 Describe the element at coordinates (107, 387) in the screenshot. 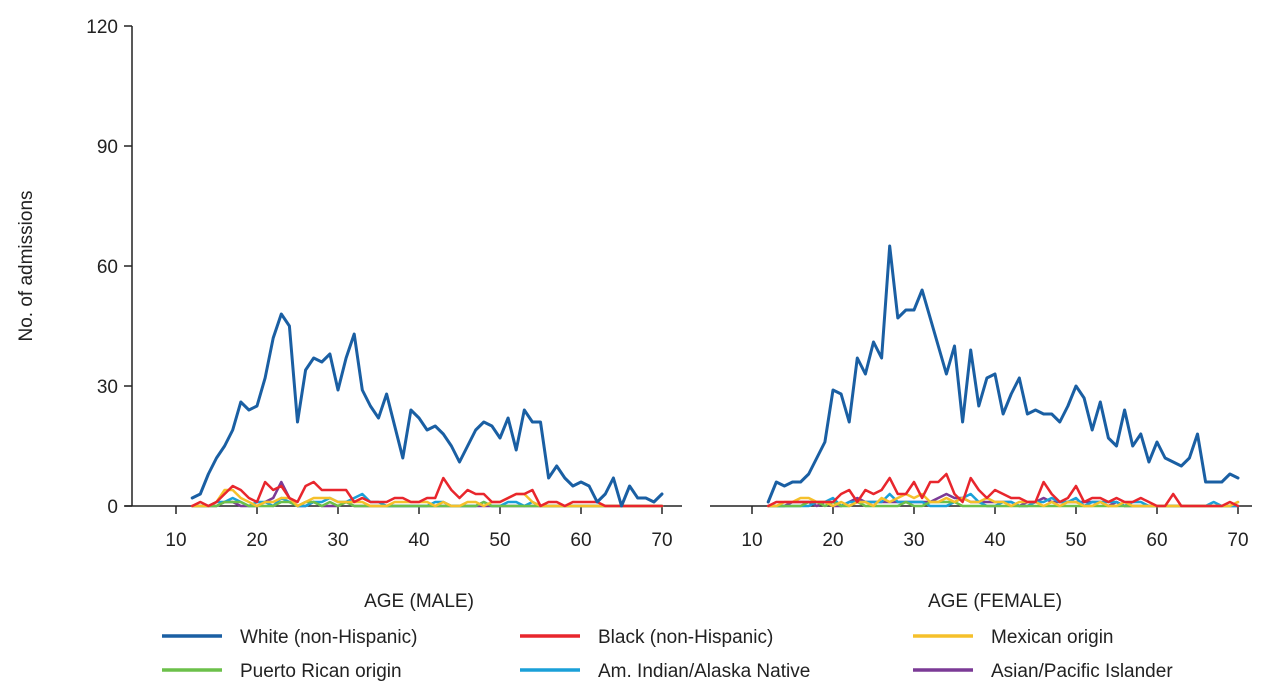

I see `y-tick-label: 30` at that location.